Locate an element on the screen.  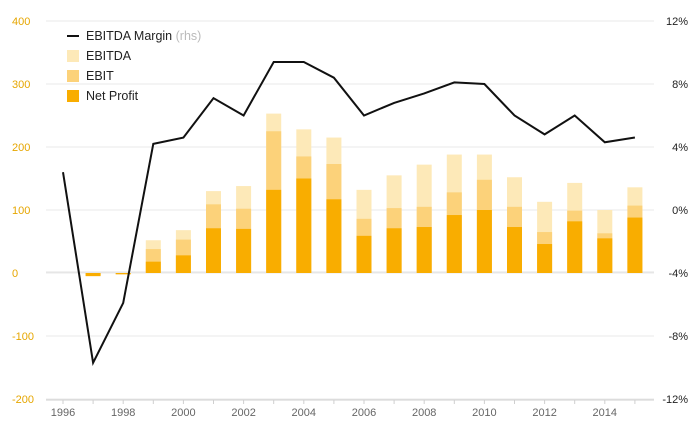
y-left-tick-label: 300 is located at coordinates (21, 85).